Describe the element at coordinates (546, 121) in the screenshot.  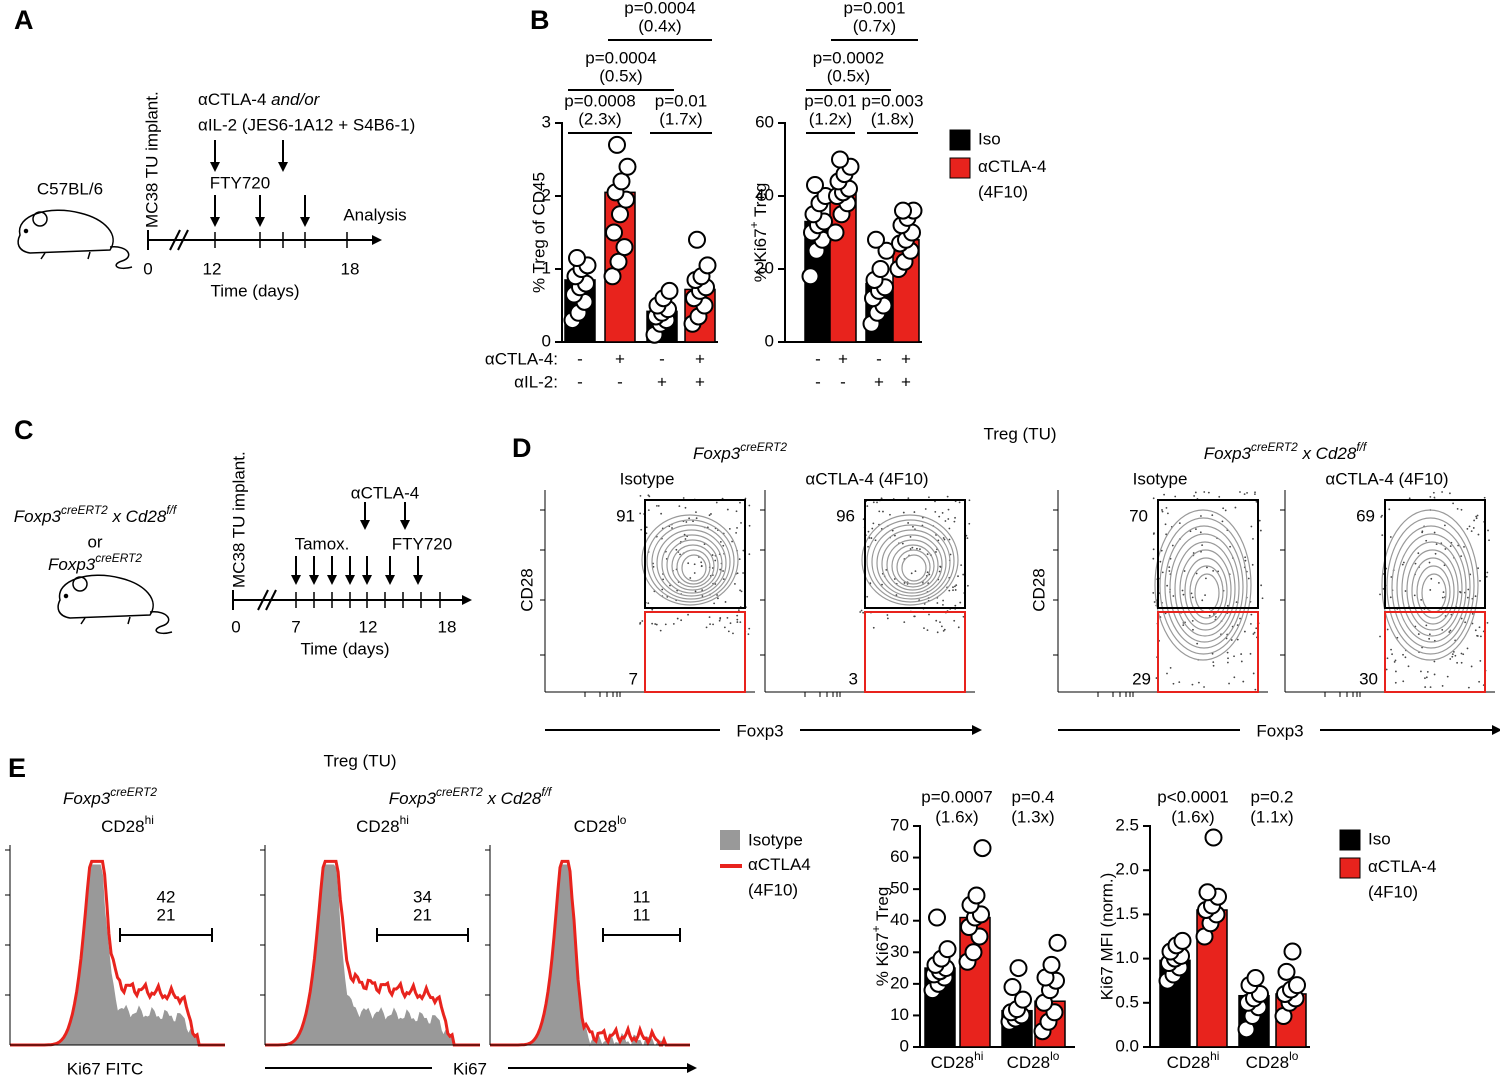
I see `y-tick-label: 3` at that location.